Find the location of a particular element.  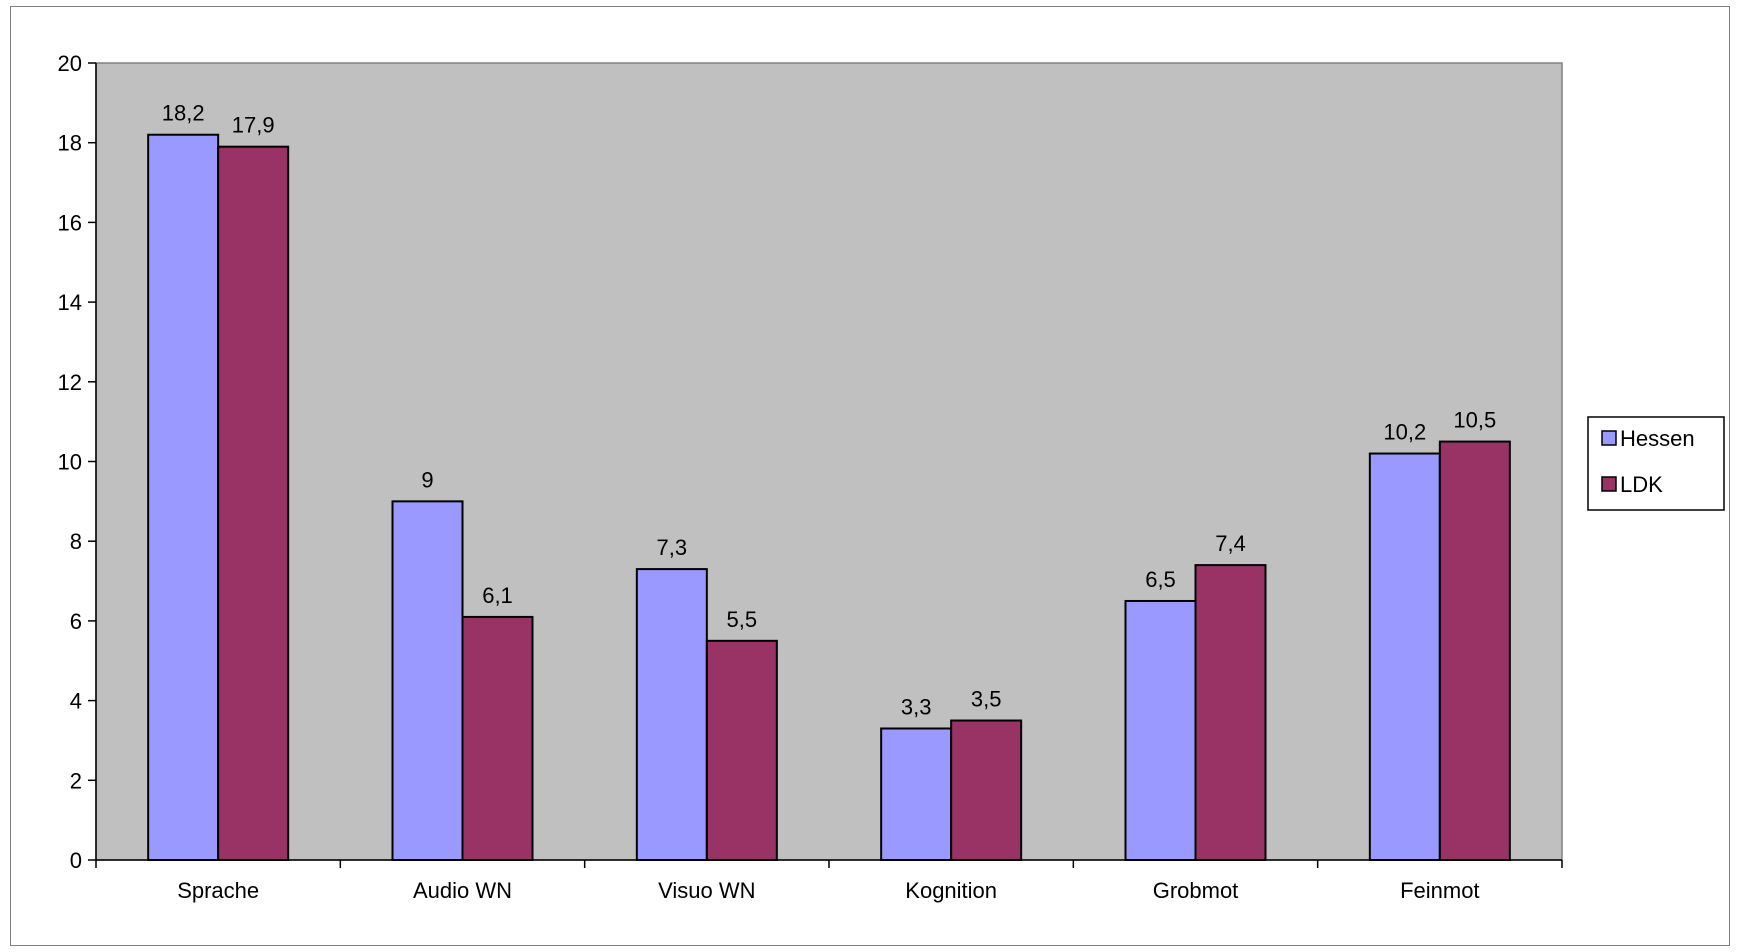

x-tick-label: Feinmot is located at coordinates (1439, 890).